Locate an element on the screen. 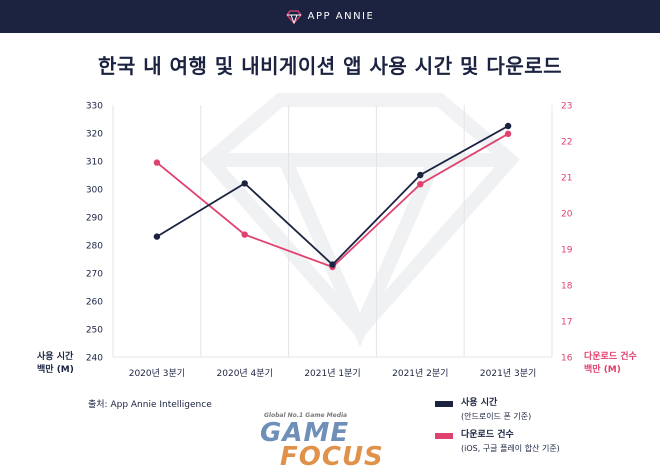 The width and height of the screenshot is (660, 476). app-annie-brand: APP ANNIE is located at coordinates (330, 16).